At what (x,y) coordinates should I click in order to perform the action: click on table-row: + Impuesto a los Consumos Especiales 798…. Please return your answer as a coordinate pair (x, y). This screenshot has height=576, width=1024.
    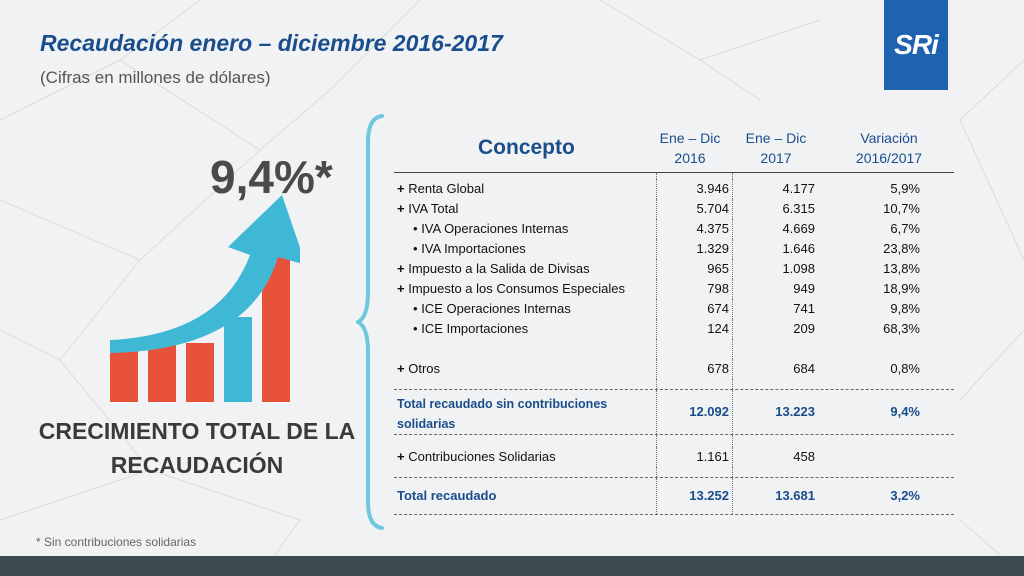
    Looking at the image, I should click on (674, 289).